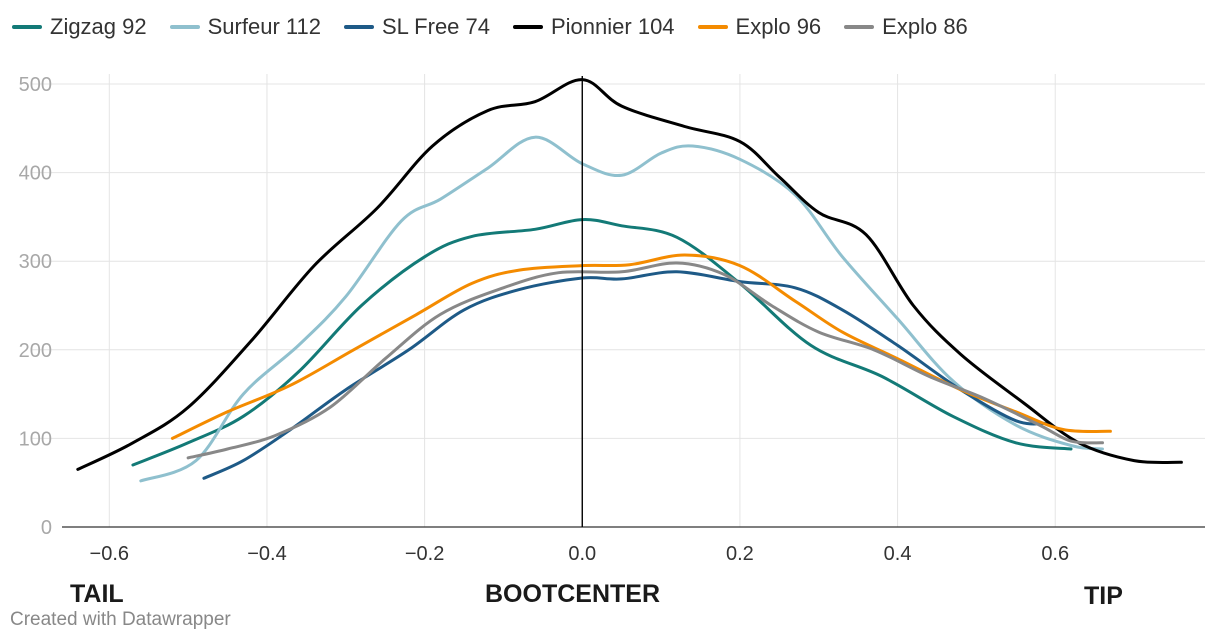 Image resolution: width=1220 pixels, height=644 pixels. Describe the element at coordinates (97, 594) in the screenshot. I see `tail-zone-label: TAIL` at that location.